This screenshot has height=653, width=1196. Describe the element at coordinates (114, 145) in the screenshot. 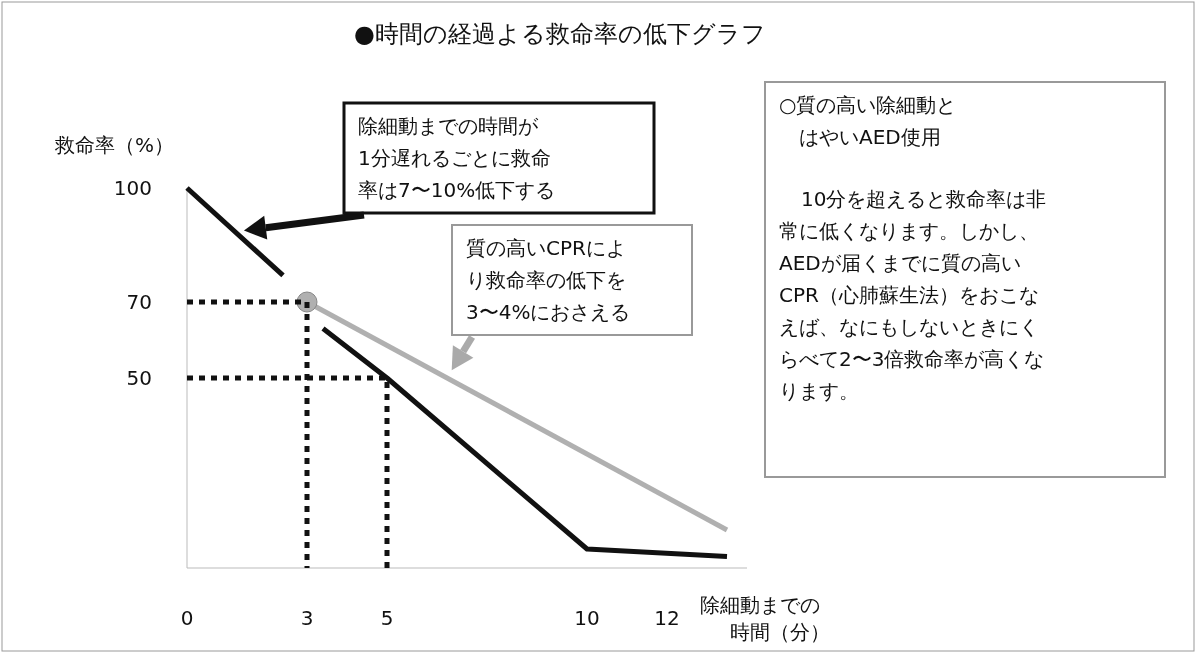

I see `y-axis-title: 救命率（%）` at that location.